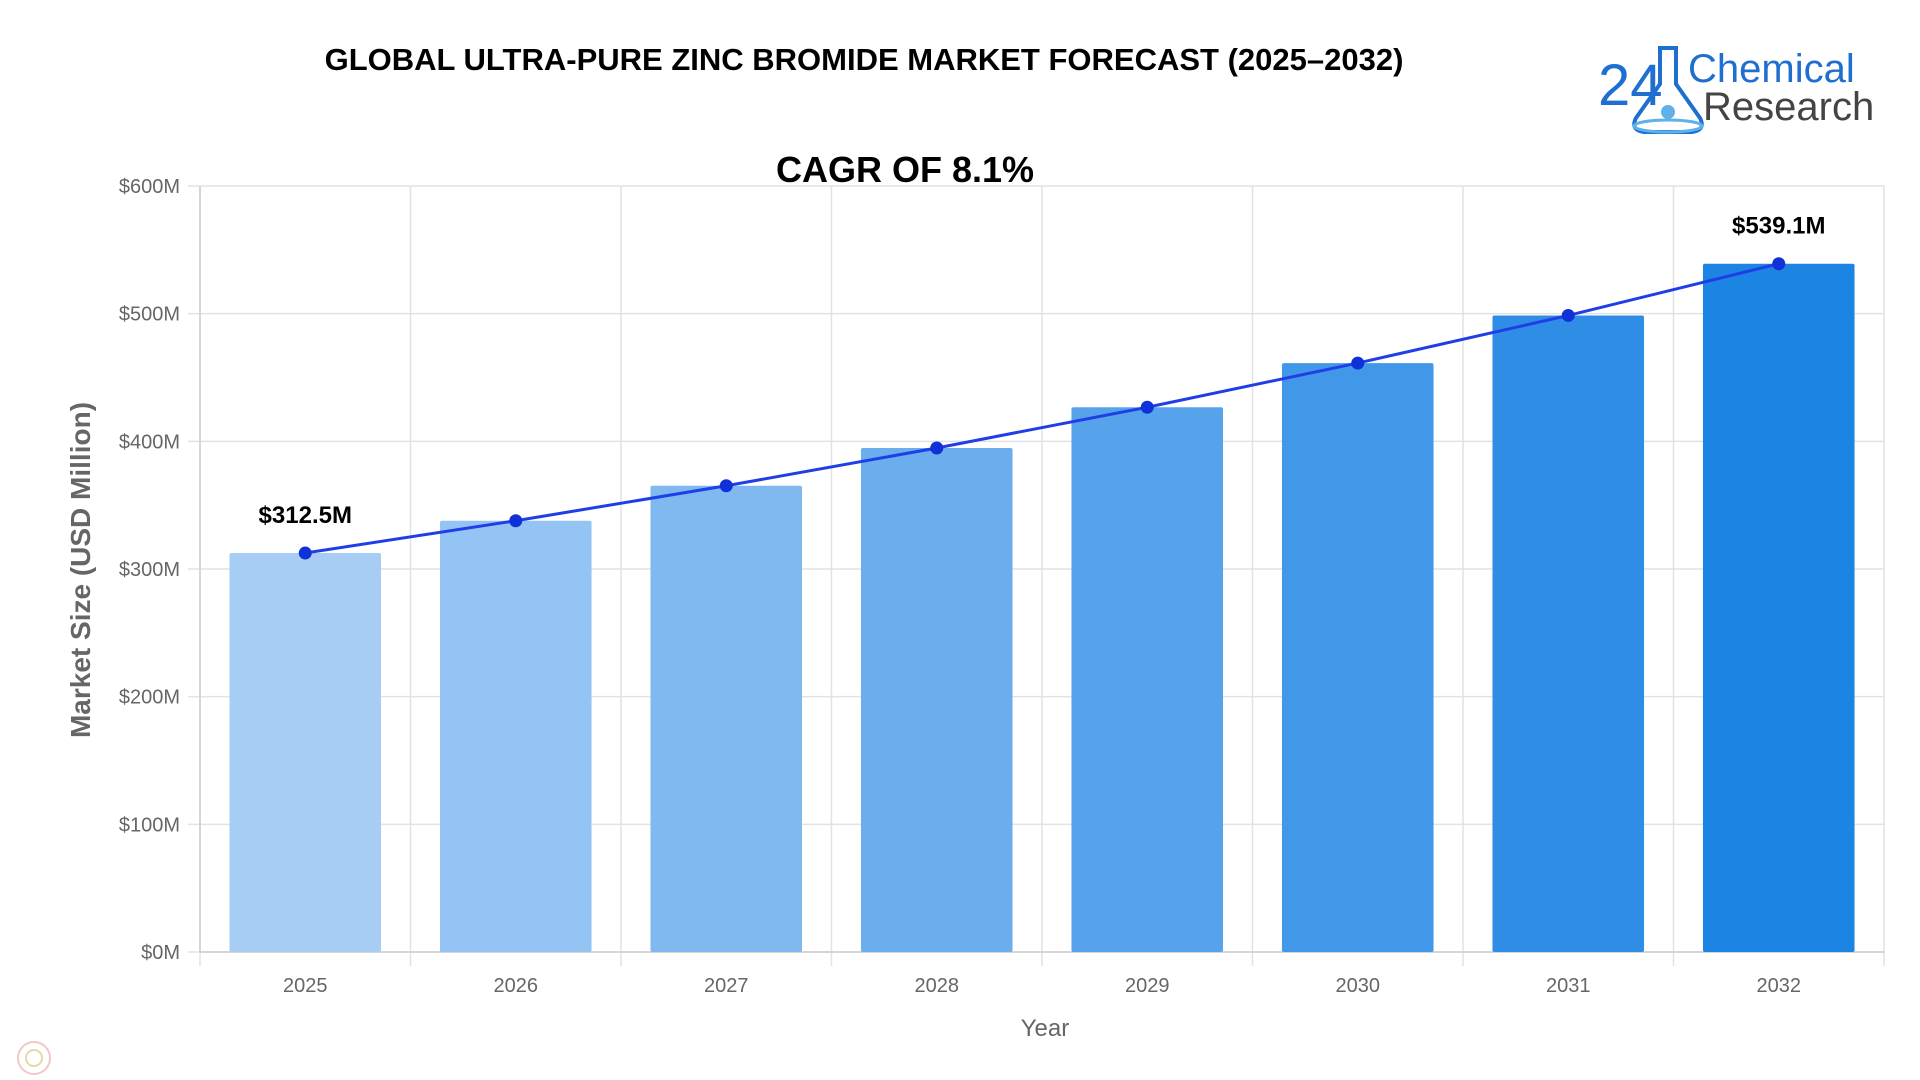 The width and height of the screenshot is (1920, 1080). What do you see at coordinates (80, 570) in the screenshot?
I see `y-axis-label: Market Size (USD Million)` at bounding box center [80, 570].